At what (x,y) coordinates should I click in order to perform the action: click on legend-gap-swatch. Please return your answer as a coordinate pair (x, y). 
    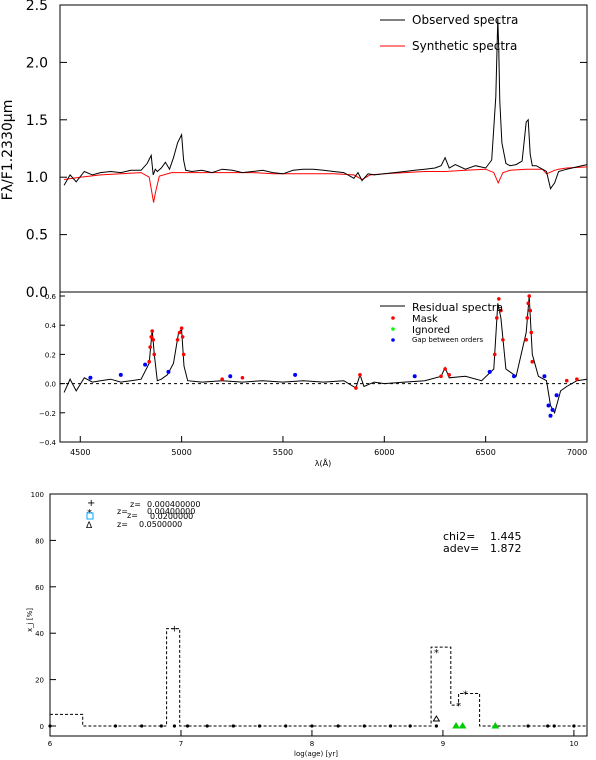
    Looking at the image, I should click on (393, 340).